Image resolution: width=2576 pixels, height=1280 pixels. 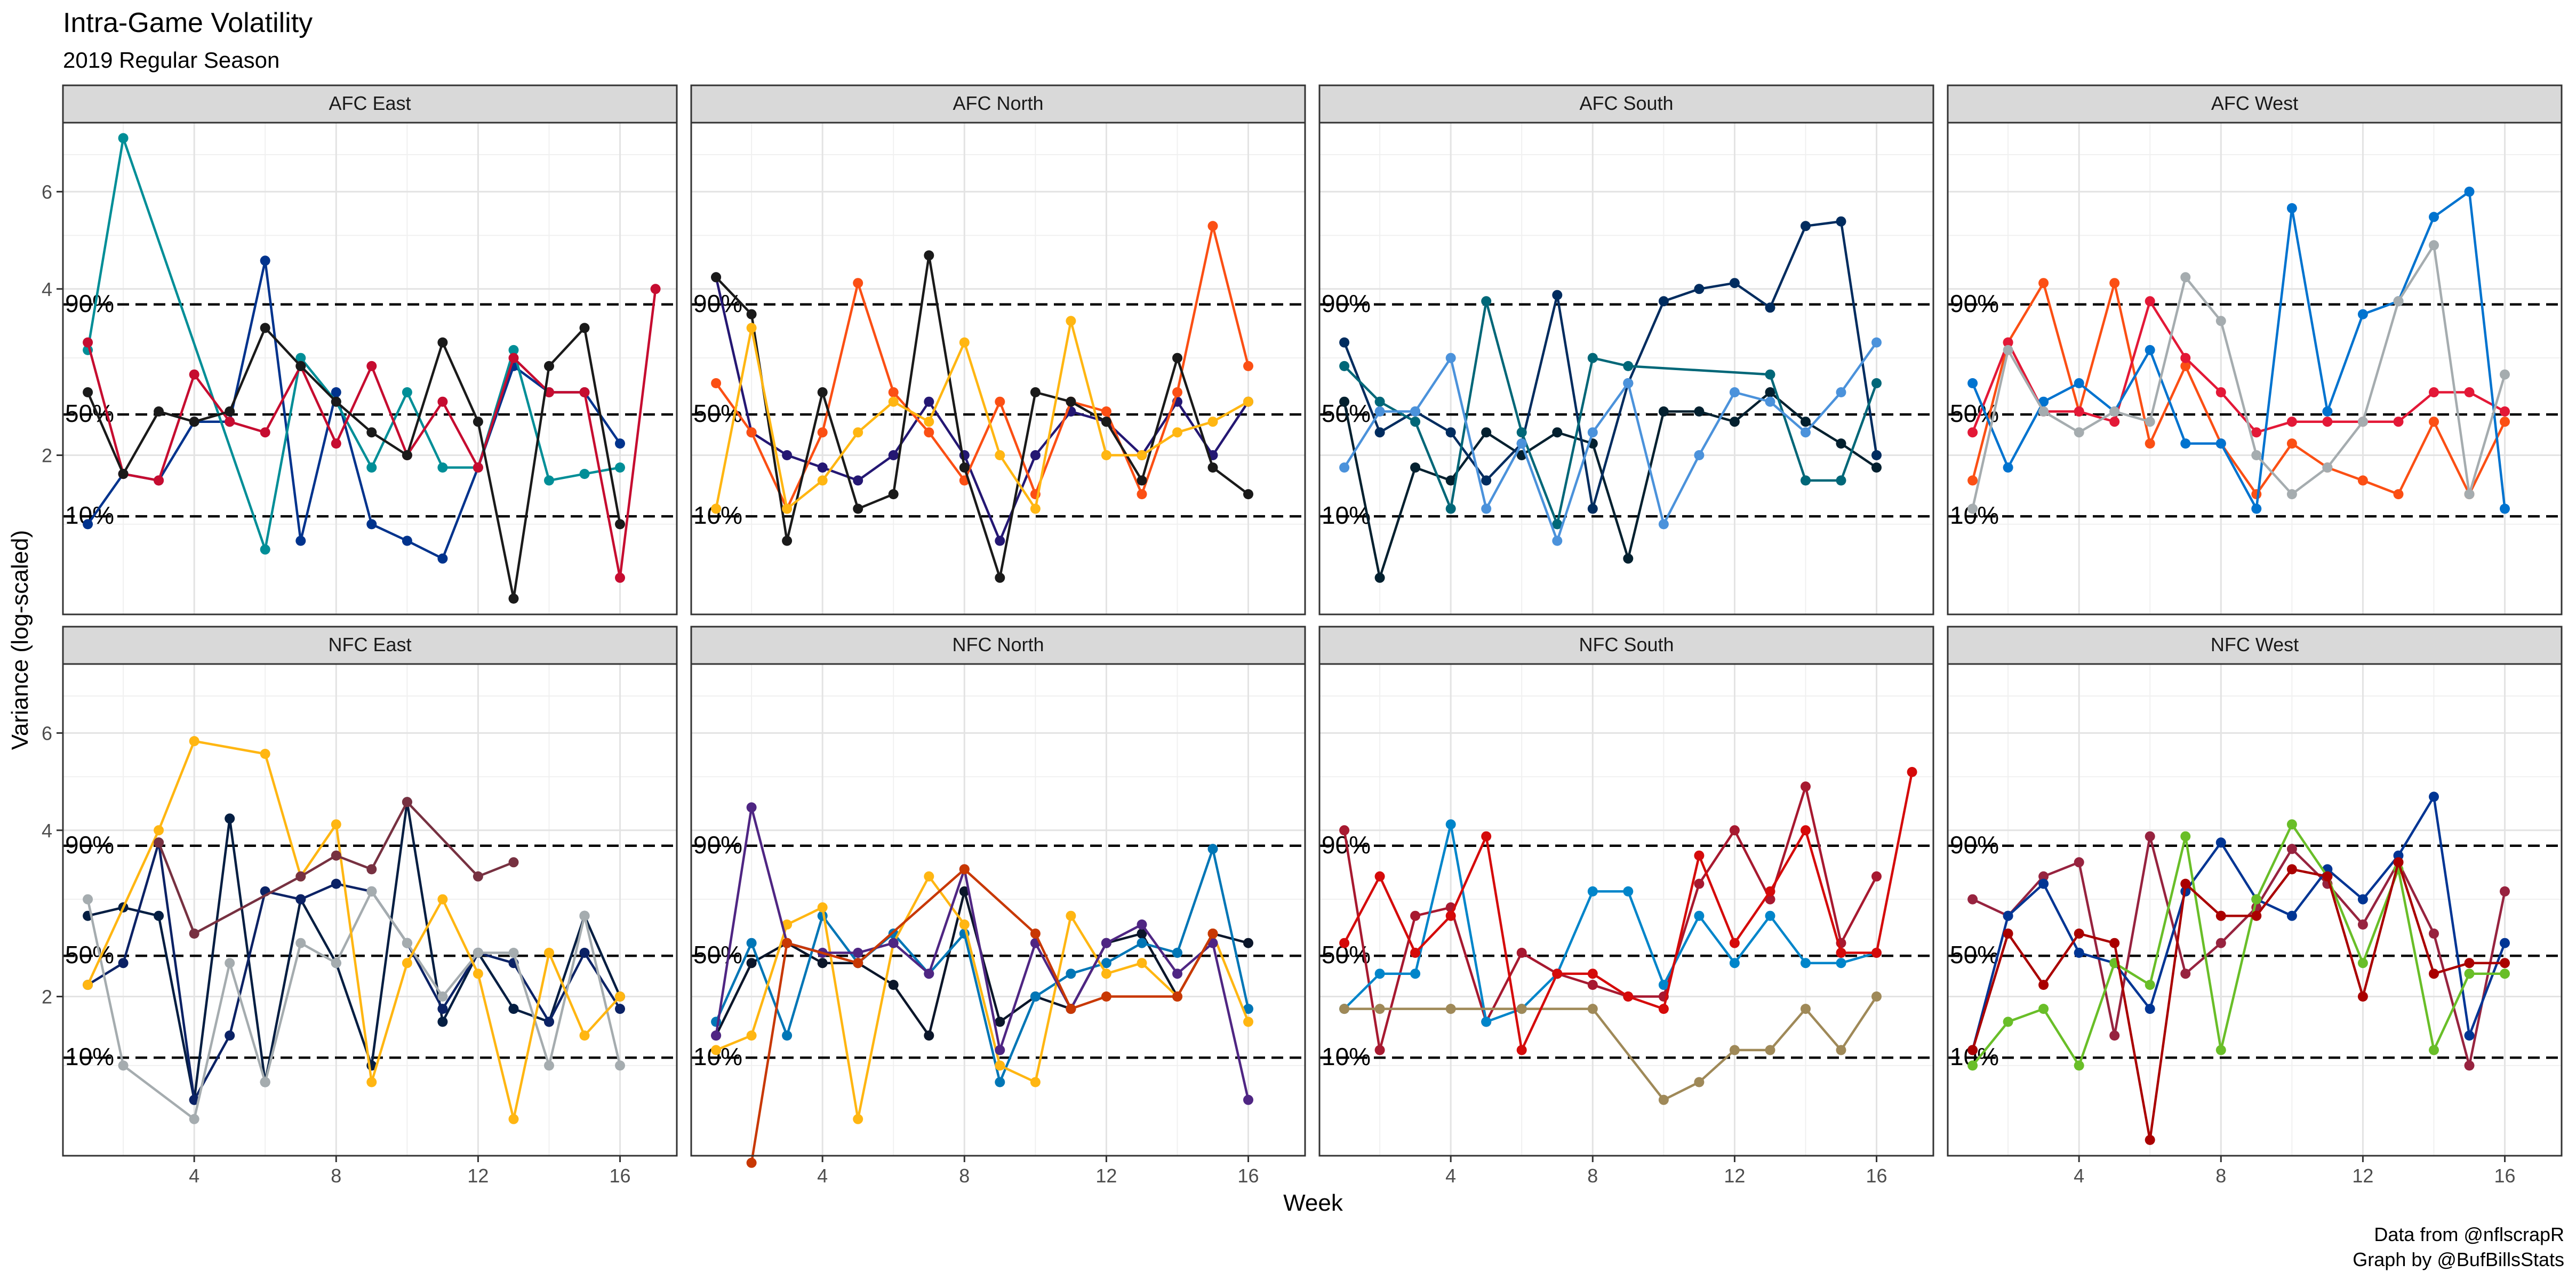 I want to click on series-pit, so click(x=982, y=415).